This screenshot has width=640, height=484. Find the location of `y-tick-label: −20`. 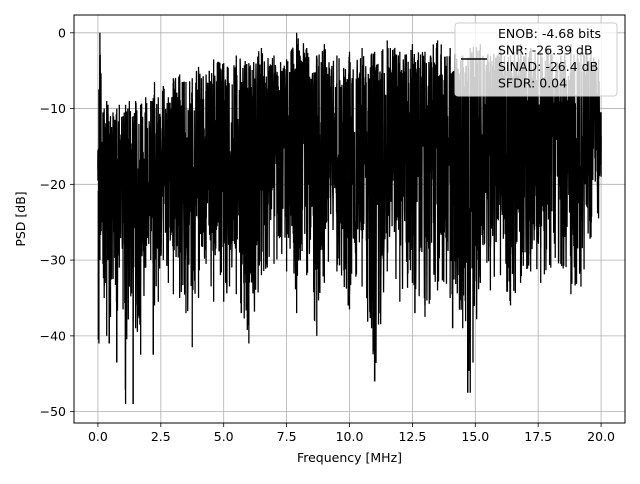

y-tick-label: −20 is located at coordinates (53, 184).